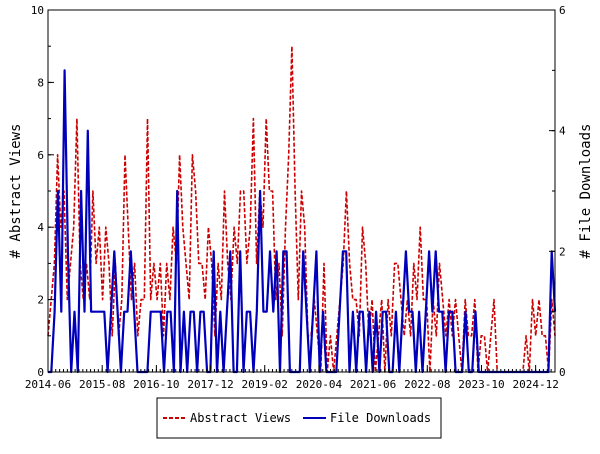  What do you see at coordinates (481, 384) in the screenshot?
I see `x-tick-label: 2023-10` at bounding box center [481, 384].